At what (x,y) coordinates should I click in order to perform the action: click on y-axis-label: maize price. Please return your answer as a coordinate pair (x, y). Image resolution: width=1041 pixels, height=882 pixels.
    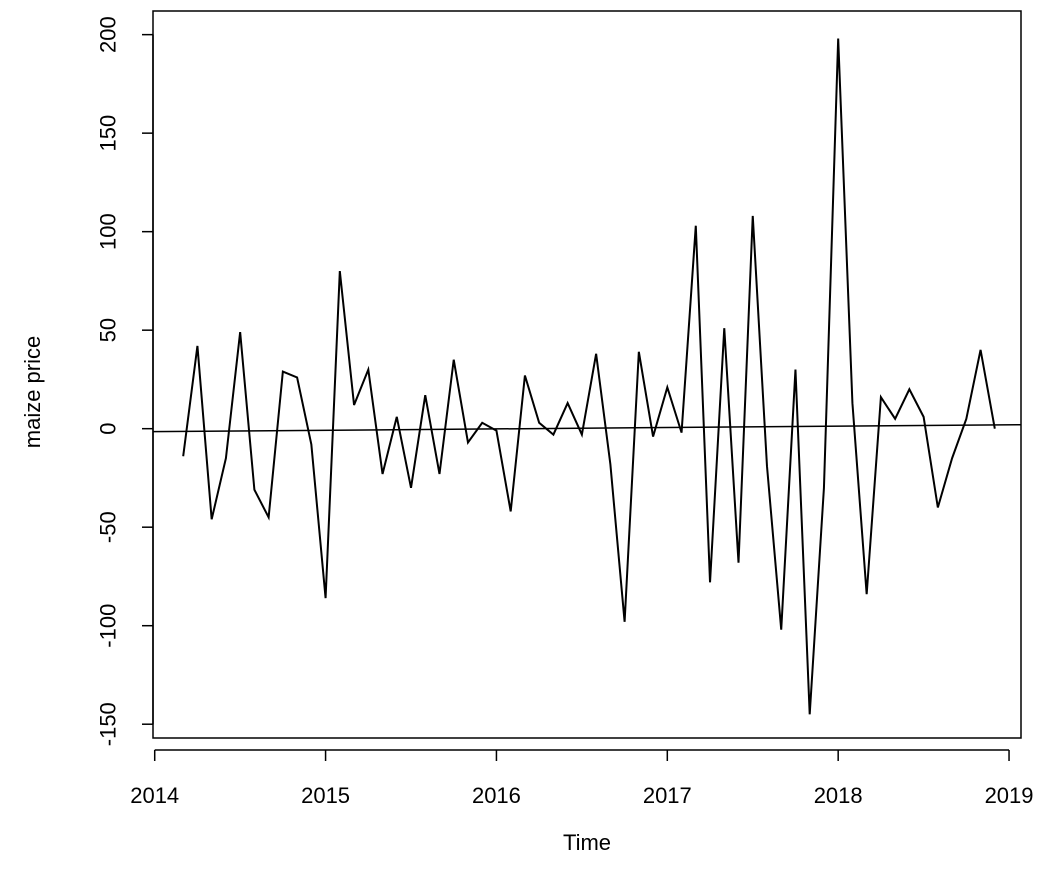
    Looking at the image, I should click on (32, 392).